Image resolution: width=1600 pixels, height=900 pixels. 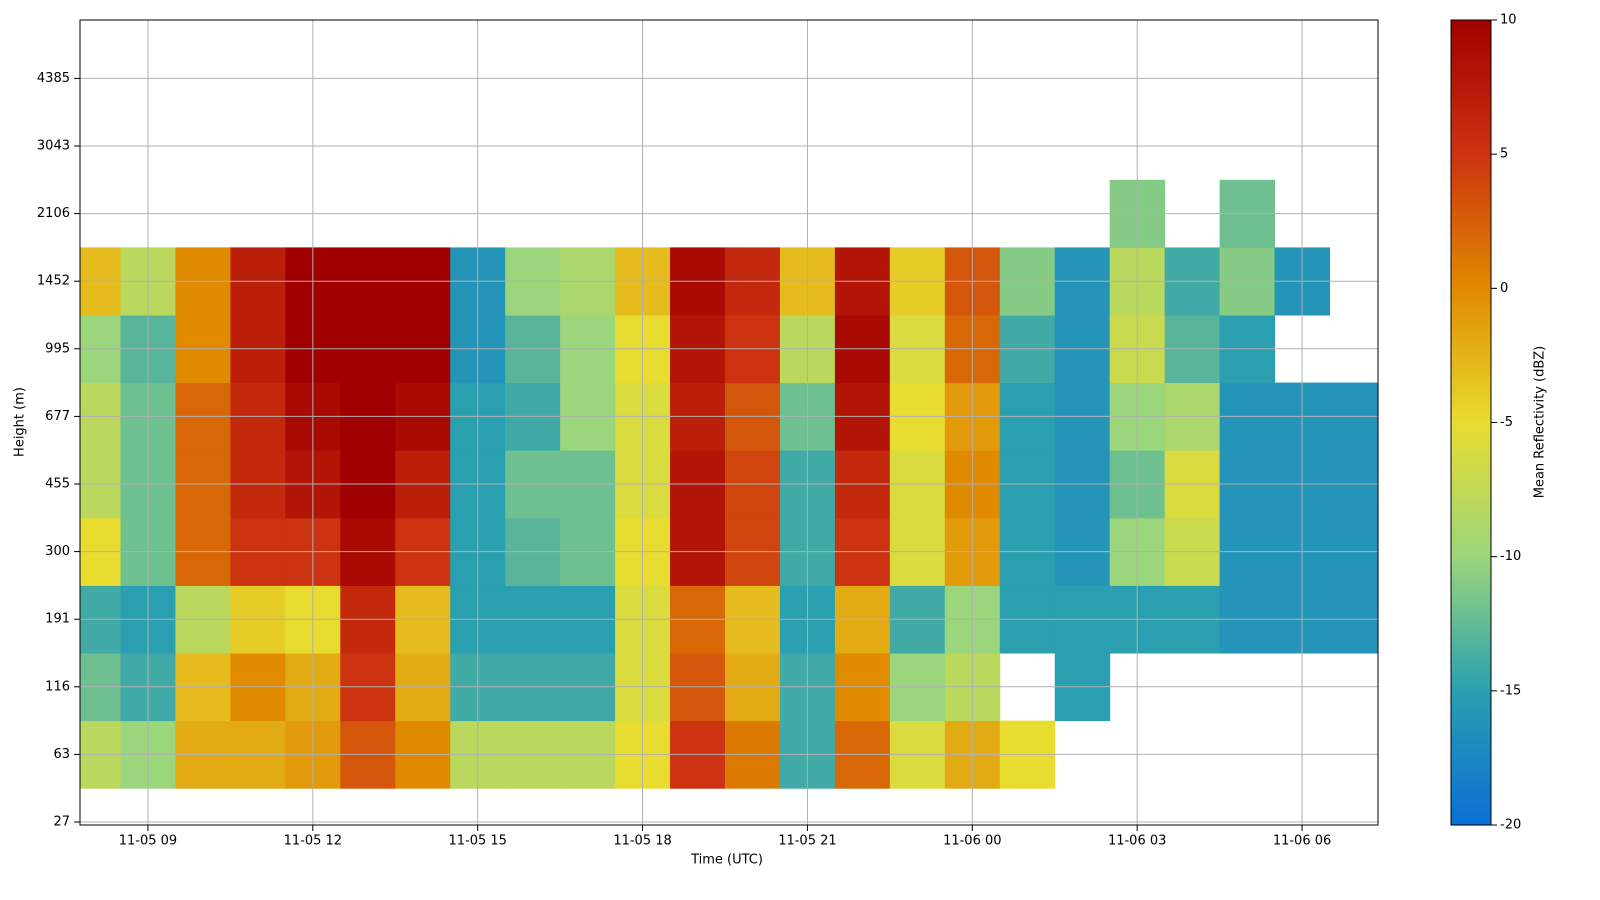 I want to click on y-tick-label: 63, so click(x=61, y=754).